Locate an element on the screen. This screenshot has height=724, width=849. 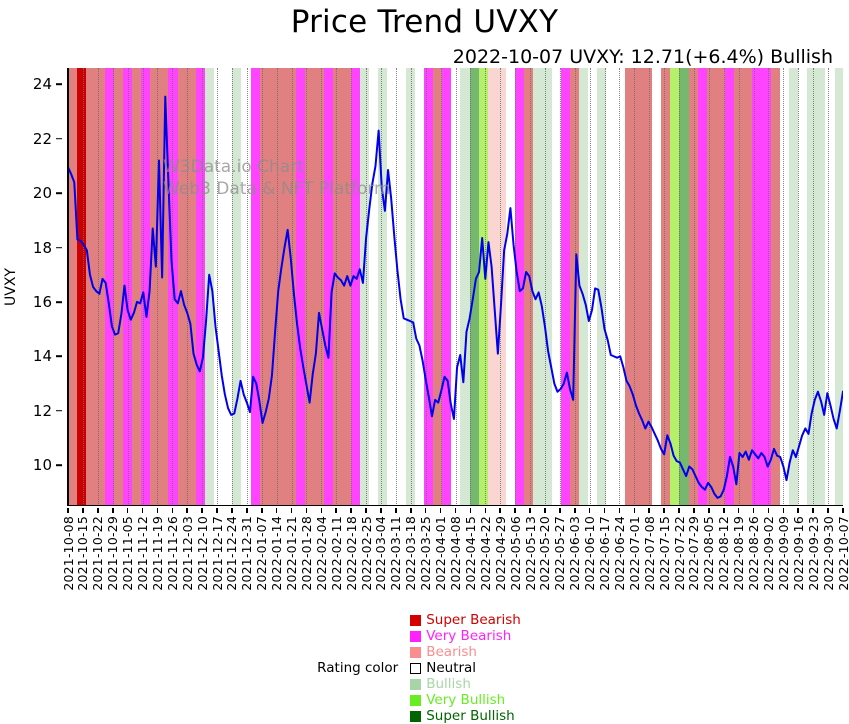
x-tick-label: 2021-10-29 is located at coordinates (112, 553).